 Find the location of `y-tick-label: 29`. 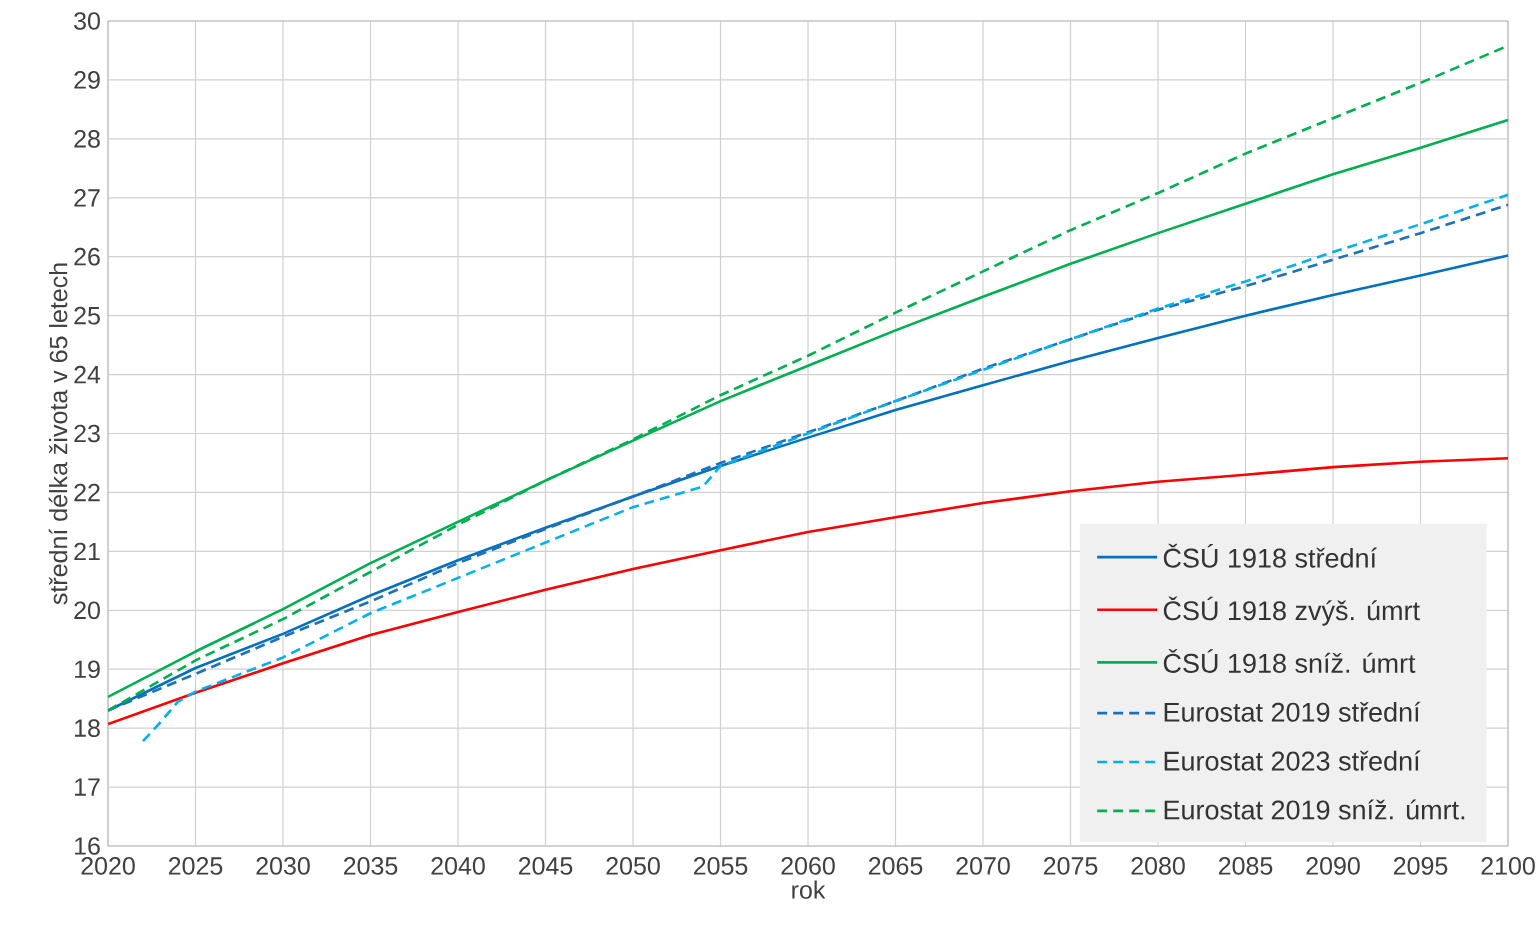

y-tick-label: 29 is located at coordinates (87, 80).